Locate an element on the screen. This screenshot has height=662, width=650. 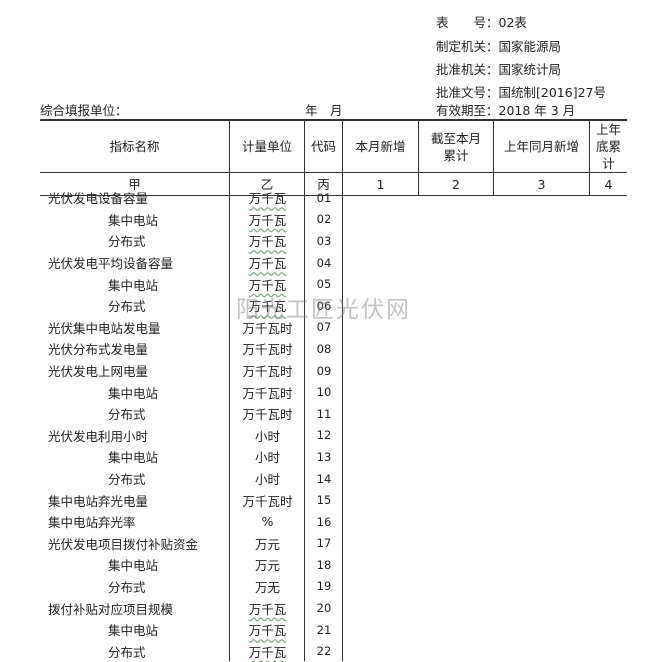
table-row: 集中电站弃光电量 万千瓦时 15 is located at coordinates (191, 500).